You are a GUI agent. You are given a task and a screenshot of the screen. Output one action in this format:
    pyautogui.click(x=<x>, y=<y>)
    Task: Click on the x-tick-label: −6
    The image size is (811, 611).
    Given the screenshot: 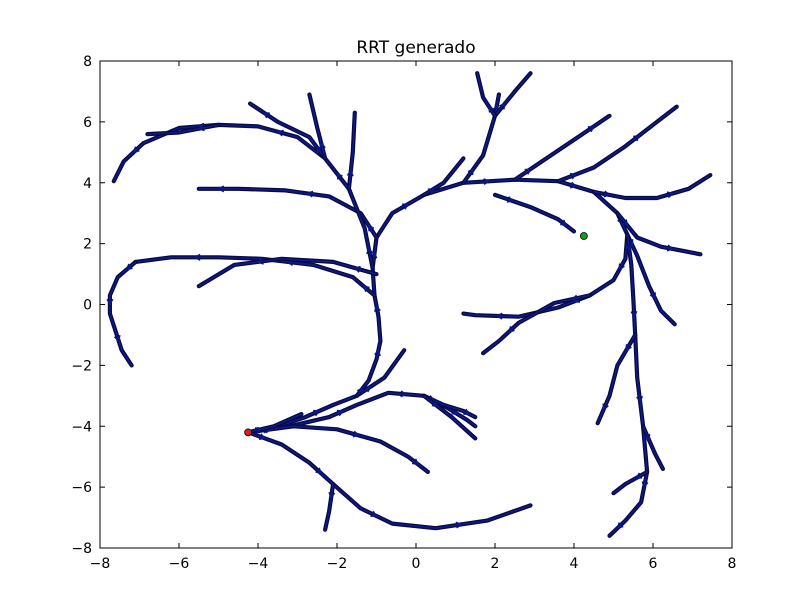 What is the action you would take?
    pyautogui.click(x=179, y=564)
    